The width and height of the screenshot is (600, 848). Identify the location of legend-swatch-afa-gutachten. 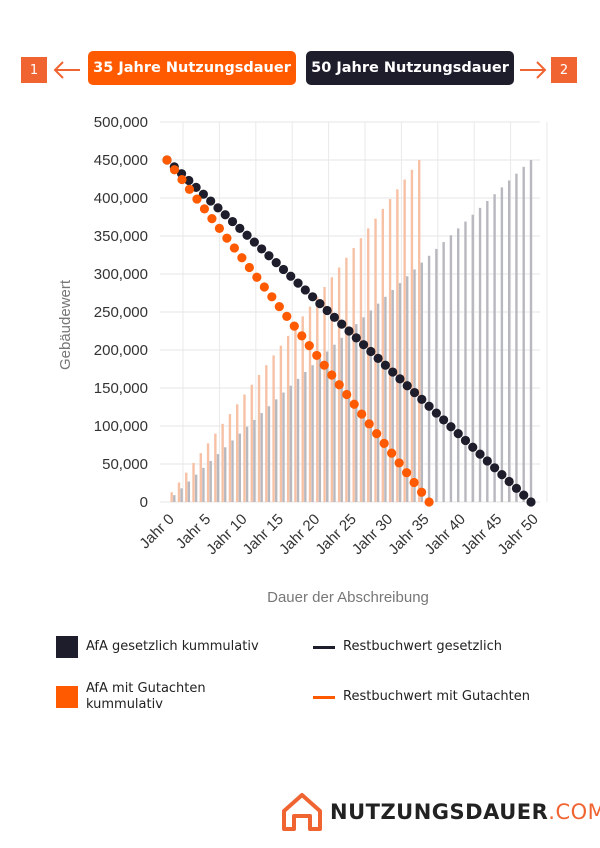
(67, 697).